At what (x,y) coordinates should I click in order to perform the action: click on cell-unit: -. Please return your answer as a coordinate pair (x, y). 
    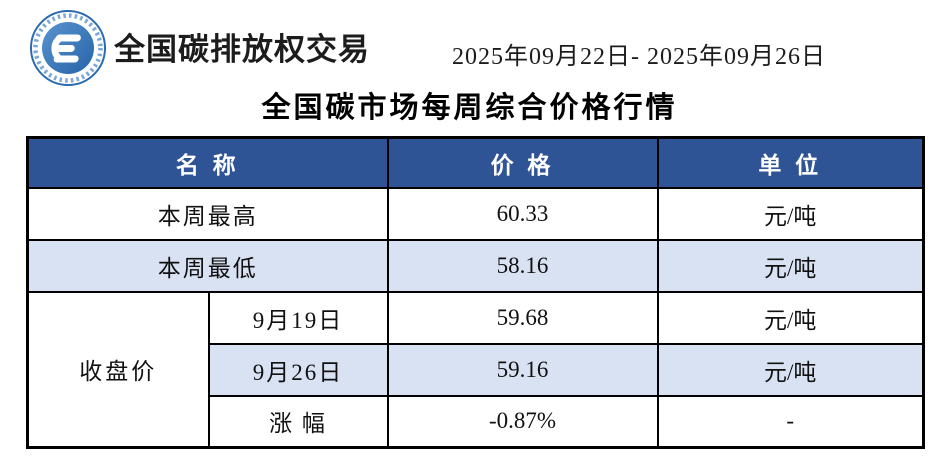
    Looking at the image, I should click on (790, 421).